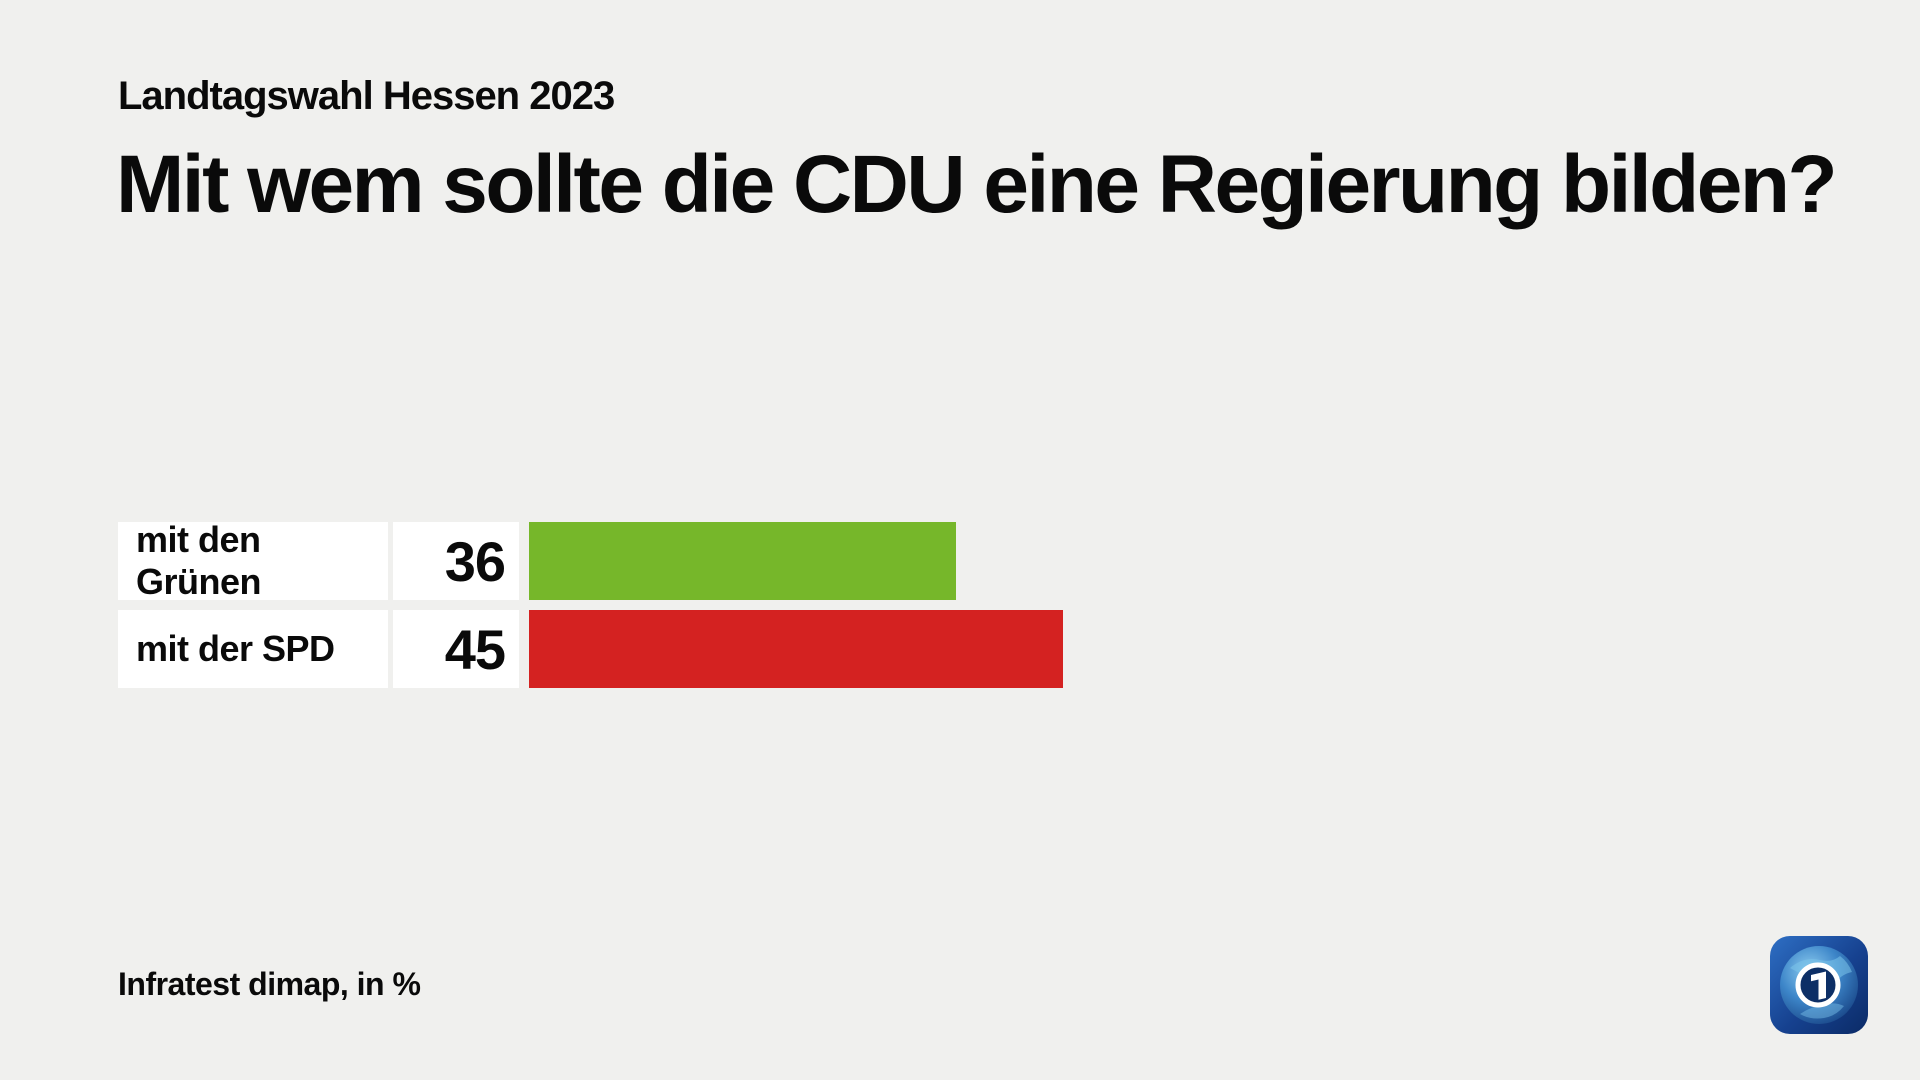 This screenshot has width=1920, height=1080. Describe the element at coordinates (253, 649) in the screenshot. I see `category-label: mit der SPD` at that location.